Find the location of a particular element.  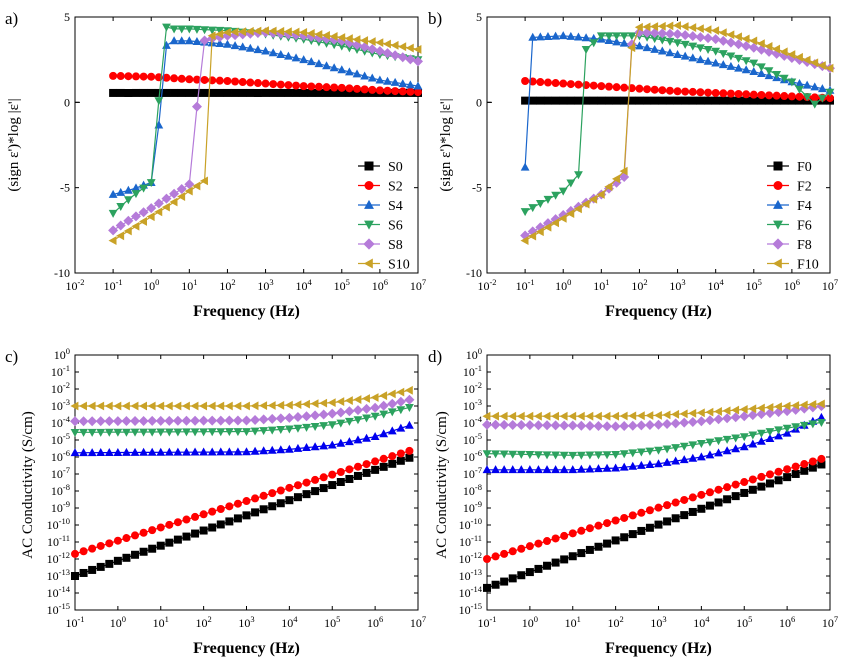

x-tick-label: 10² is located at coordinates (204, 622).